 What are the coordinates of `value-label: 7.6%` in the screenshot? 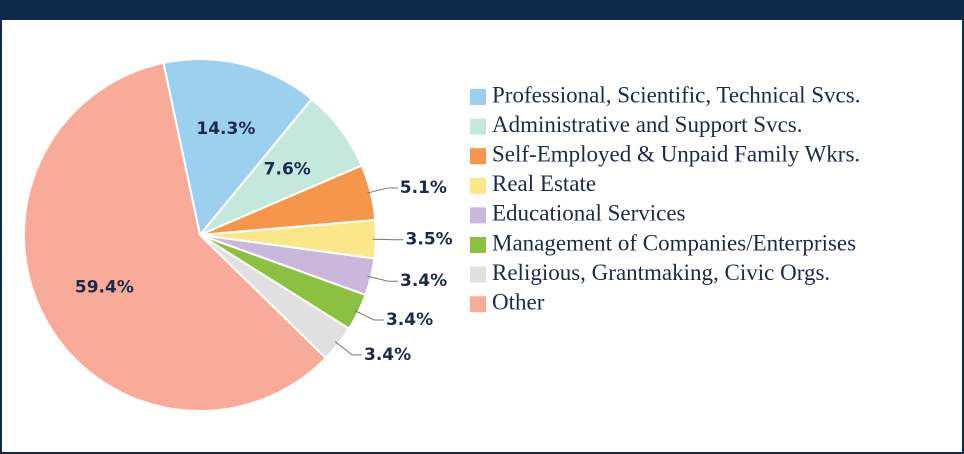 It's located at (287, 169).